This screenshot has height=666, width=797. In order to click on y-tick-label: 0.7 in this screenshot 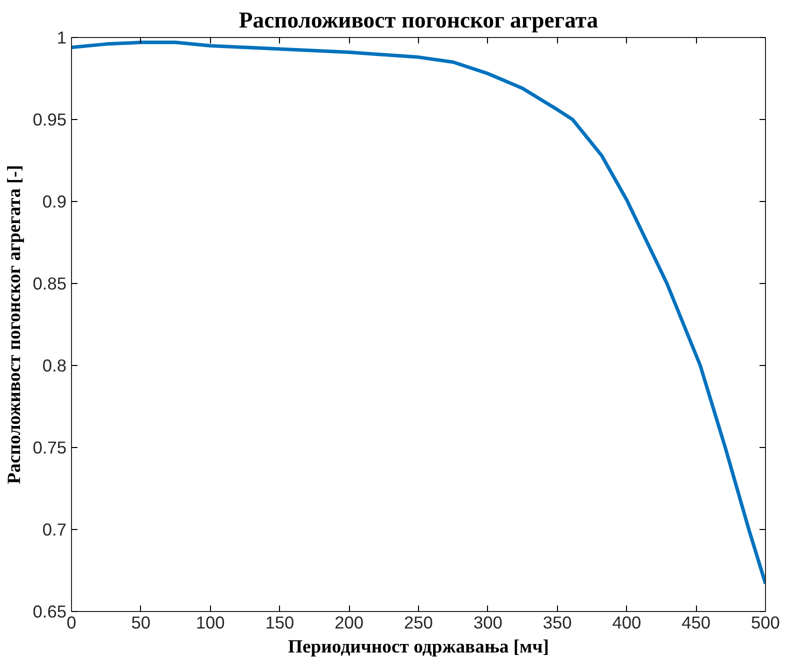, I will do `click(54, 530)`.